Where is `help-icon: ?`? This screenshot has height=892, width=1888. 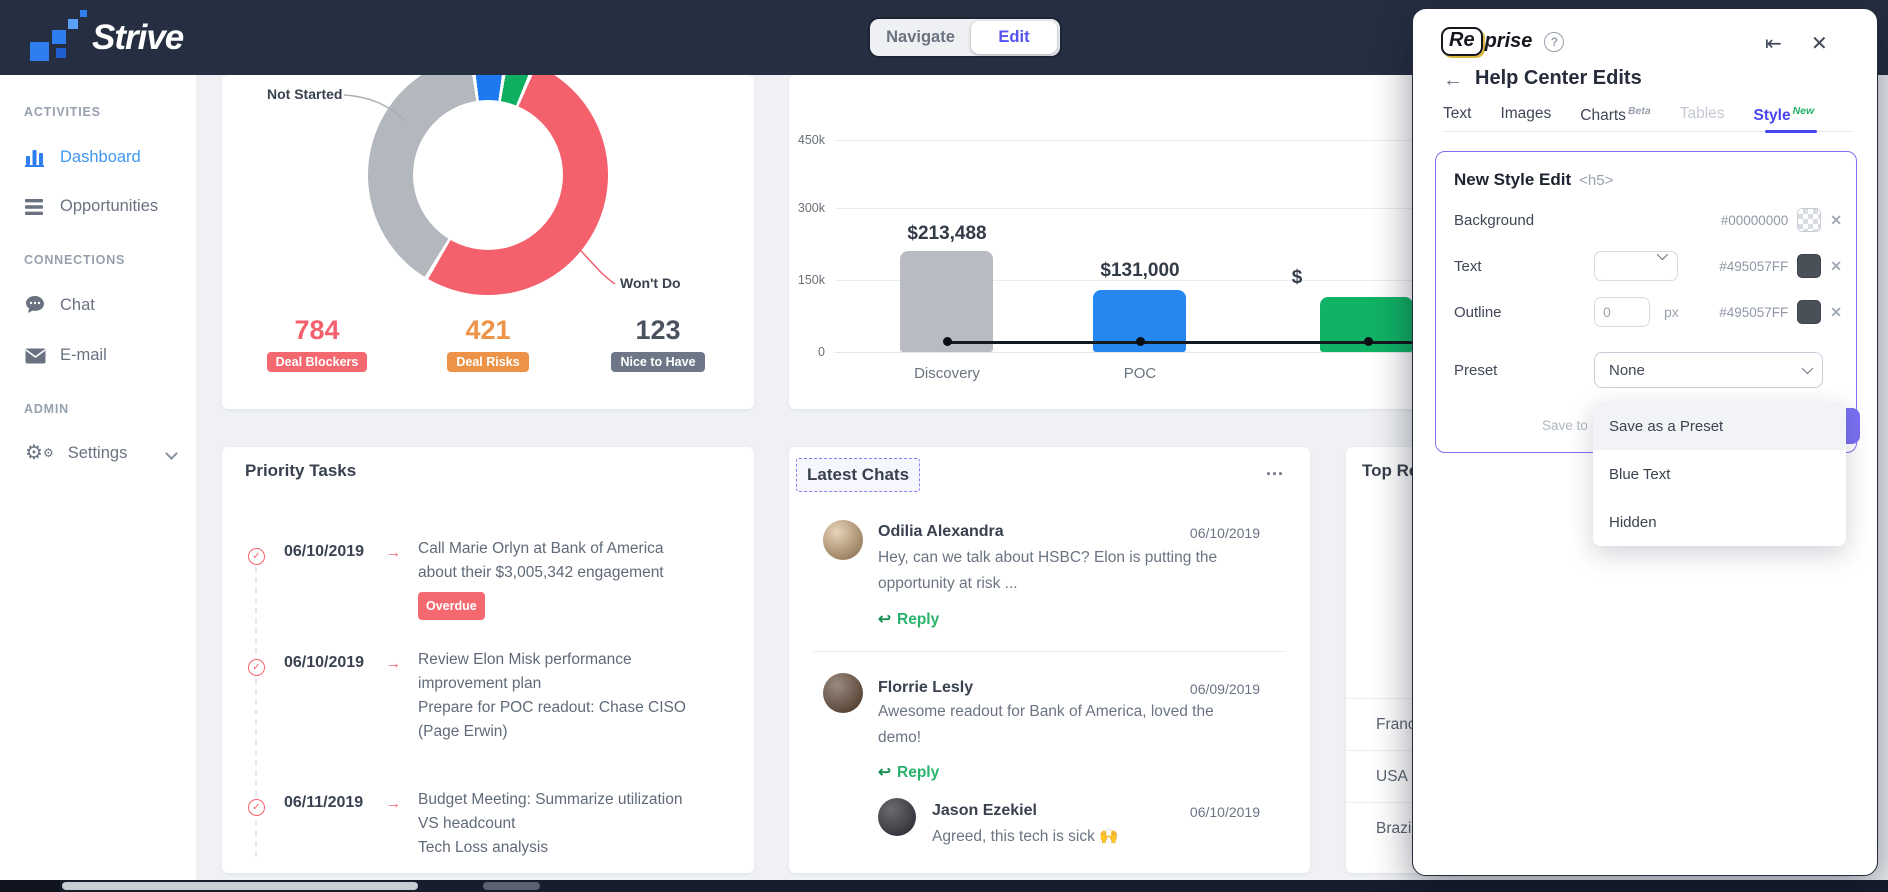
help-icon: ? is located at coordinates (1554, 41).